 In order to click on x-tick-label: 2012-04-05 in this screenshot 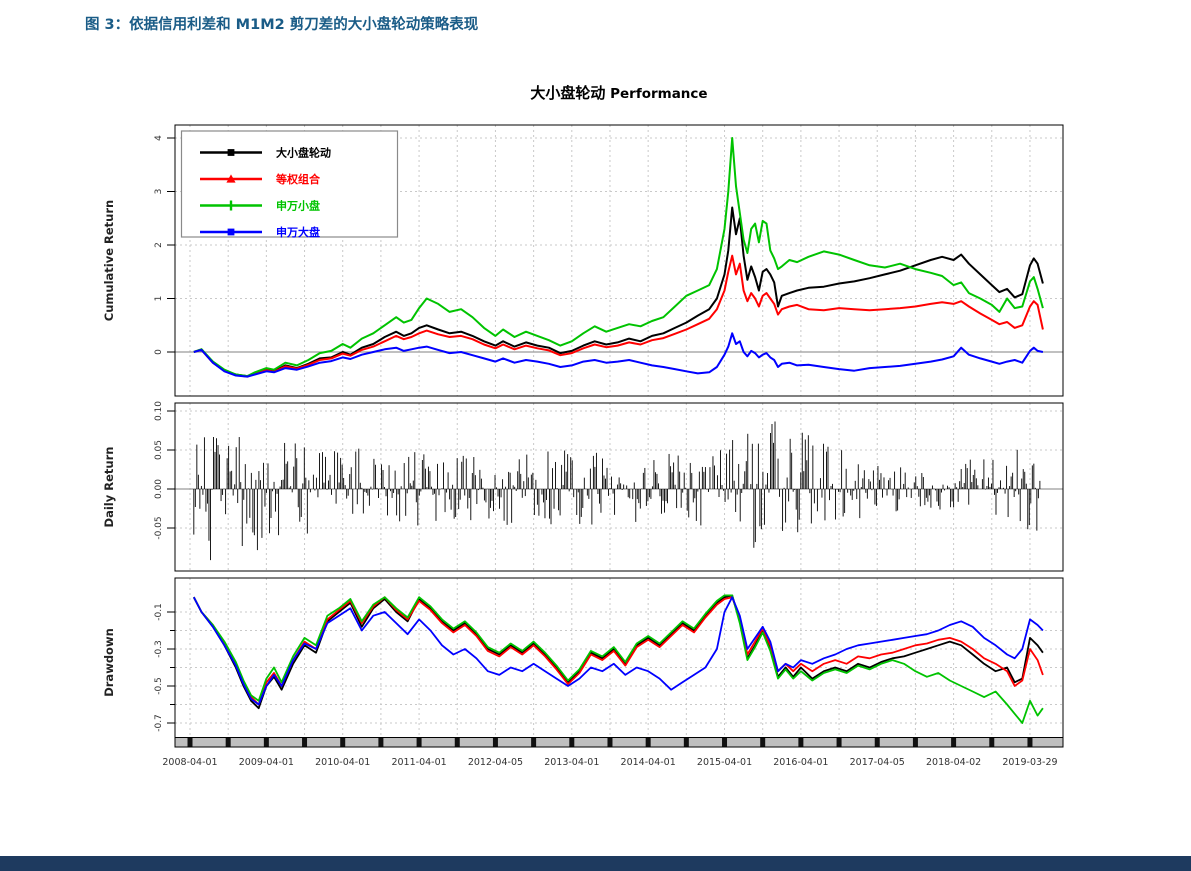, I will do `click(495, 762)`.